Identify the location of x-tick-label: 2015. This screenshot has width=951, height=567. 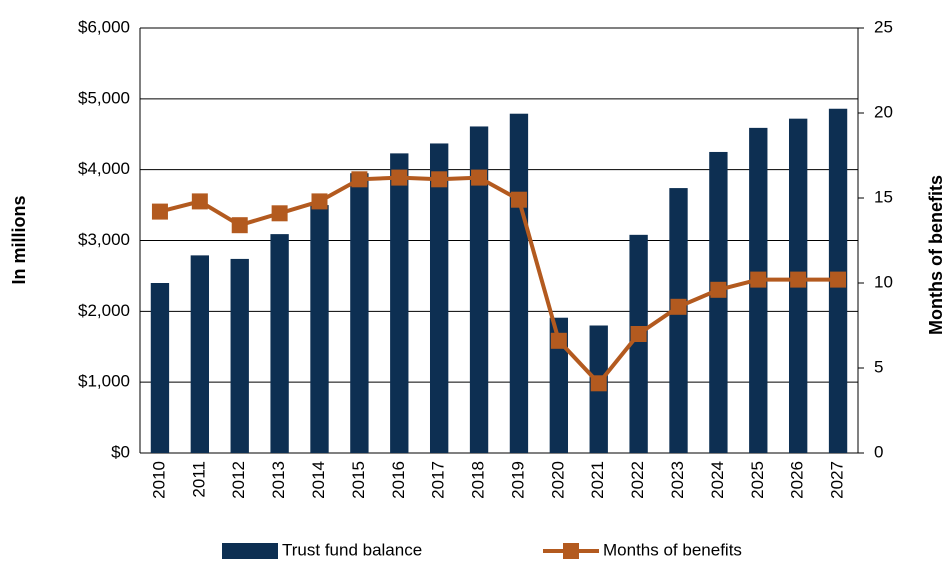
(358, 480).